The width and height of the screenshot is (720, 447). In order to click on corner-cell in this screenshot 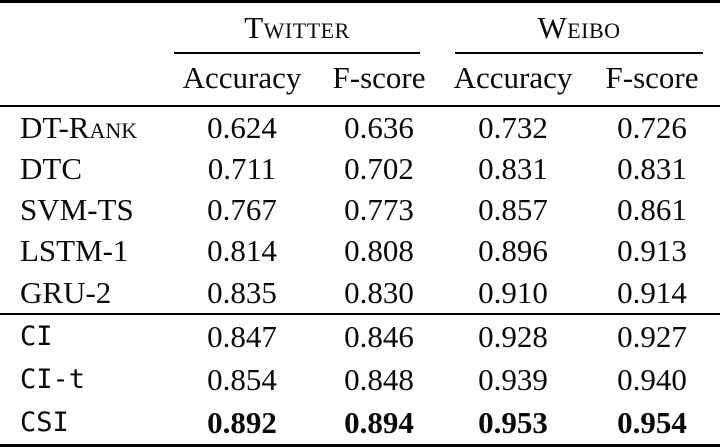, I will do `click(84, 54)`.